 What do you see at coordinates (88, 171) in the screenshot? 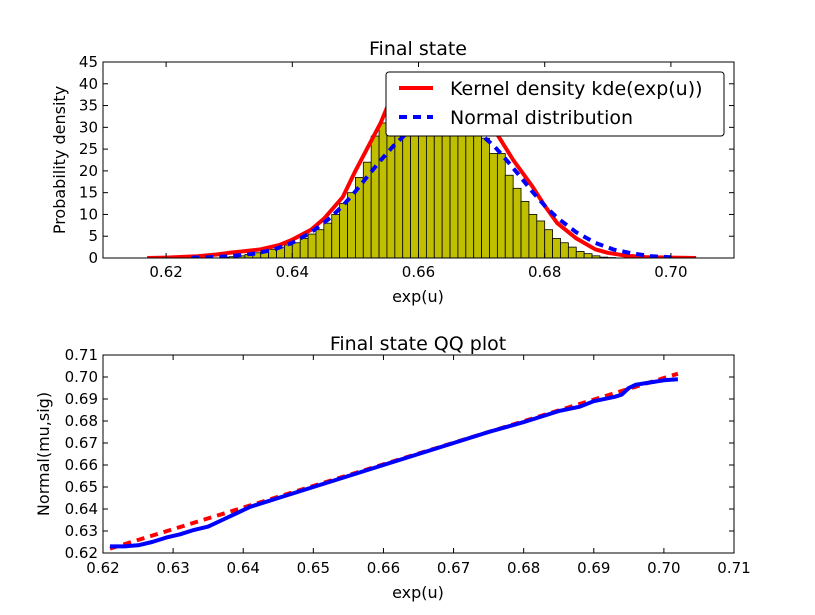
I see `y-tick-label: 20` at bounding box center [88, 171].